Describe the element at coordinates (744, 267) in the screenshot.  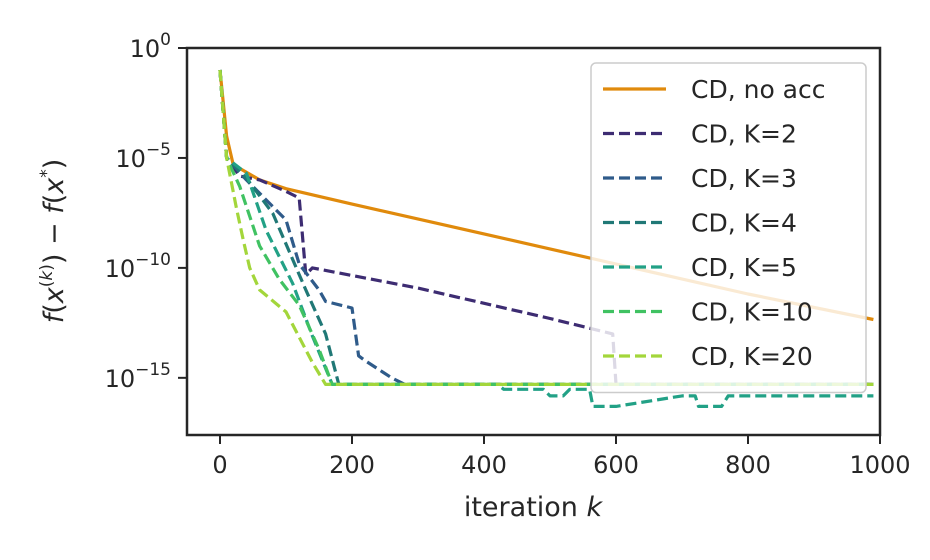
I see `legend-label: CD, K=5` at that location.